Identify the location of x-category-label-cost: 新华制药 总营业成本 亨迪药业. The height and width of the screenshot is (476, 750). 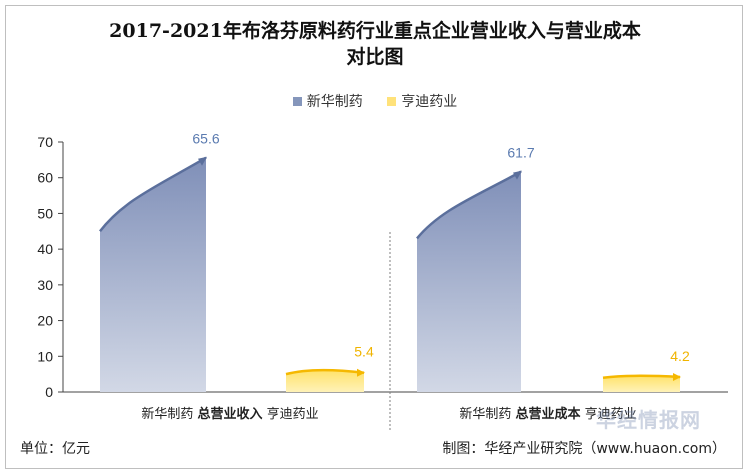
(547, 414).